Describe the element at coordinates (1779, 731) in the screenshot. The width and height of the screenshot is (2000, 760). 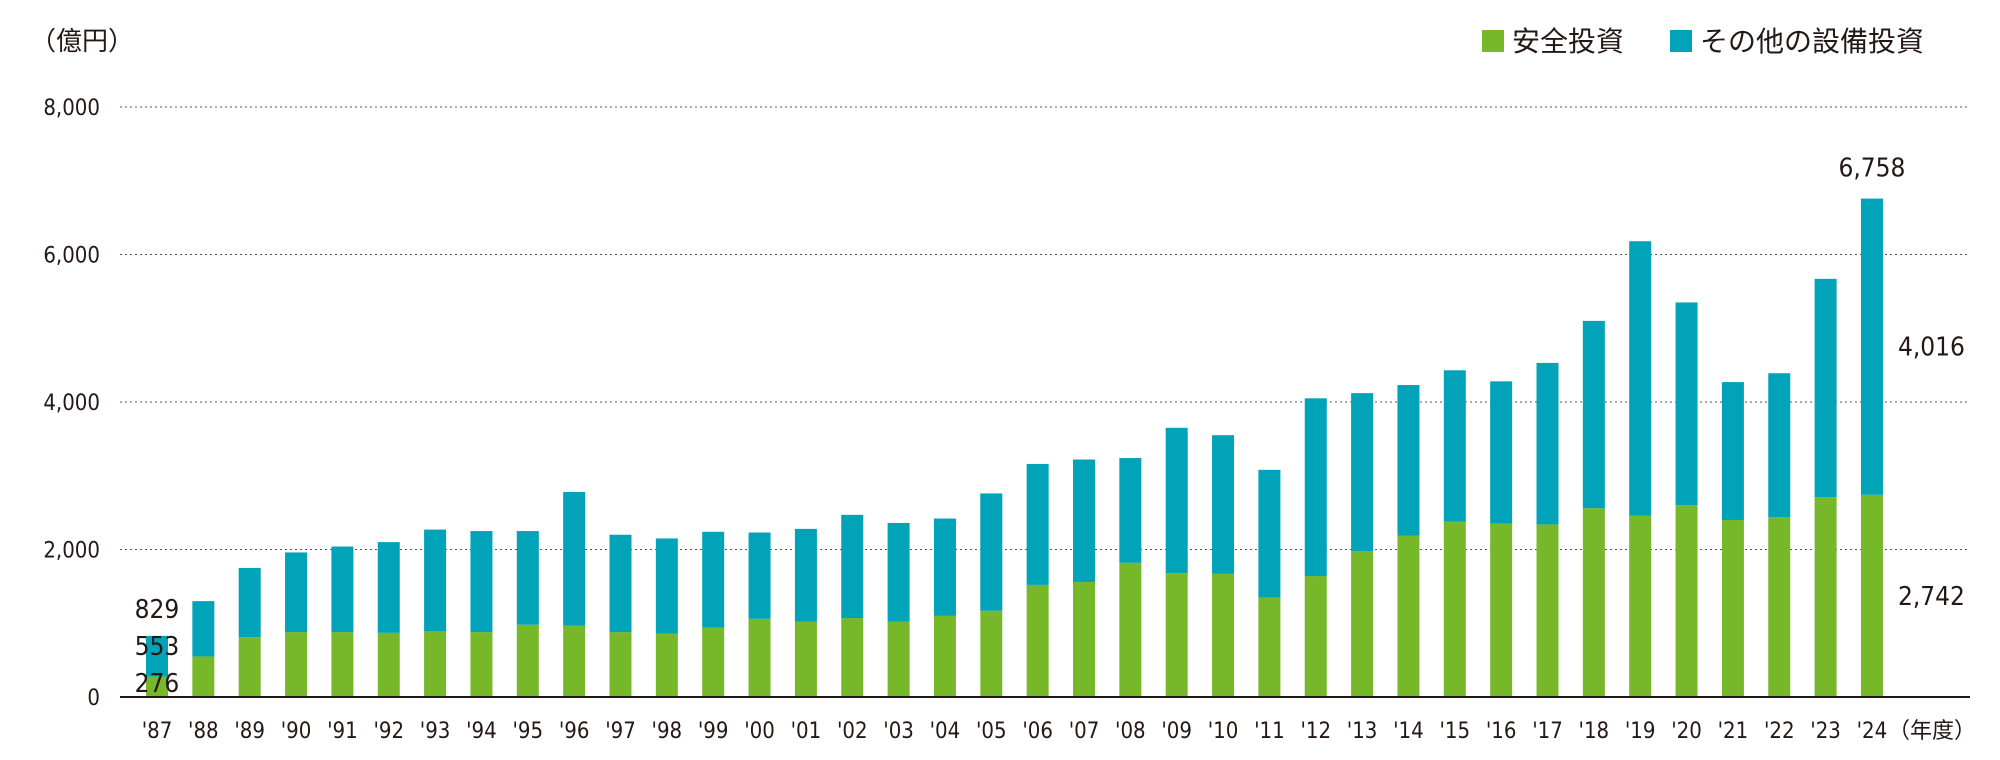
I see `x-category-label: '22` at that location.